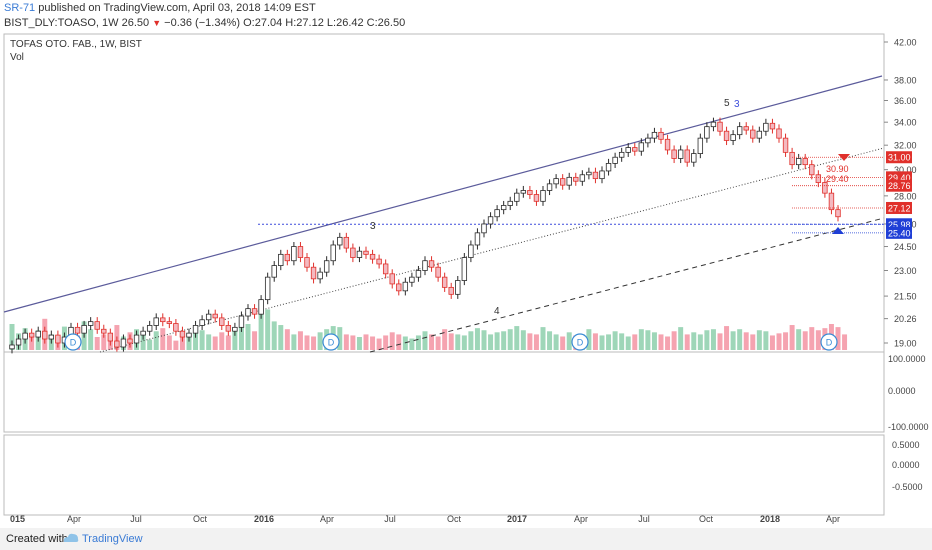 Image resolution: width=932 pixels, height=550 pixels. Describe the element at coordinates (902, 391) in the screenshot. I see `indicator1-tick-label: 0.0000` at that location.